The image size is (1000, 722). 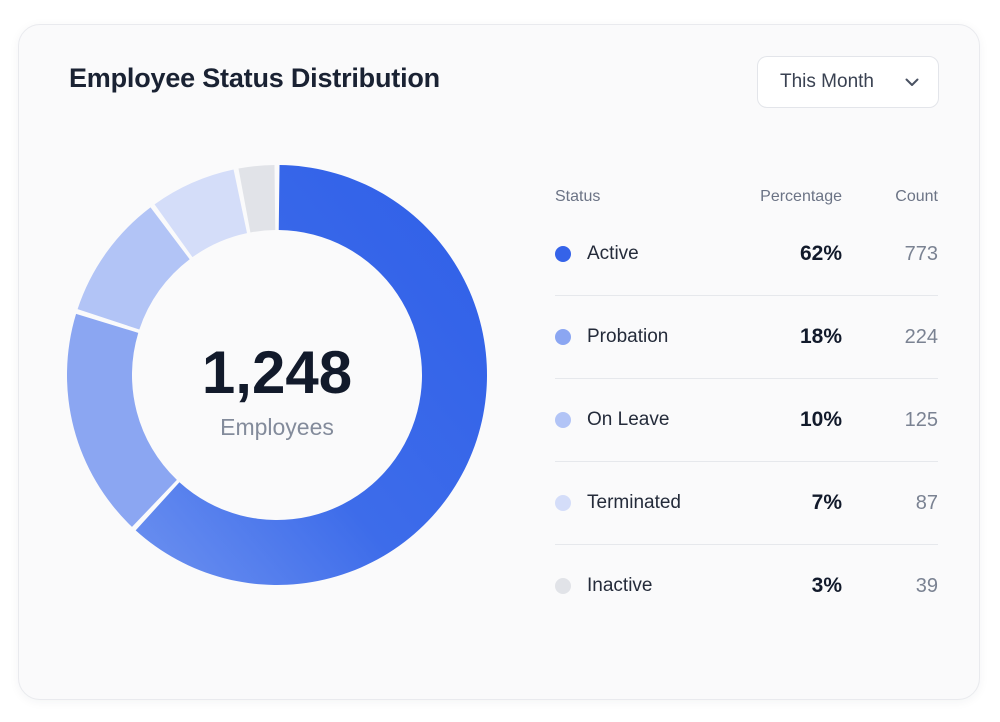 I want to click on legend-status-label: Inactive, so click(x=620, y=585).